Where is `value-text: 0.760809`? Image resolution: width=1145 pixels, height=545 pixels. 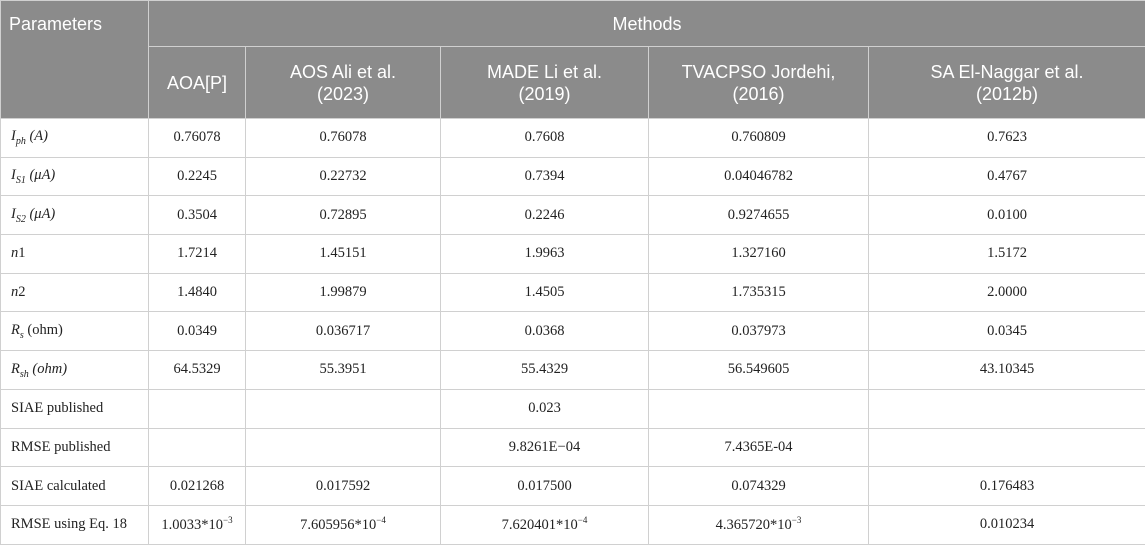
value-text: 0.760809 is located at coordinates (758, 137).